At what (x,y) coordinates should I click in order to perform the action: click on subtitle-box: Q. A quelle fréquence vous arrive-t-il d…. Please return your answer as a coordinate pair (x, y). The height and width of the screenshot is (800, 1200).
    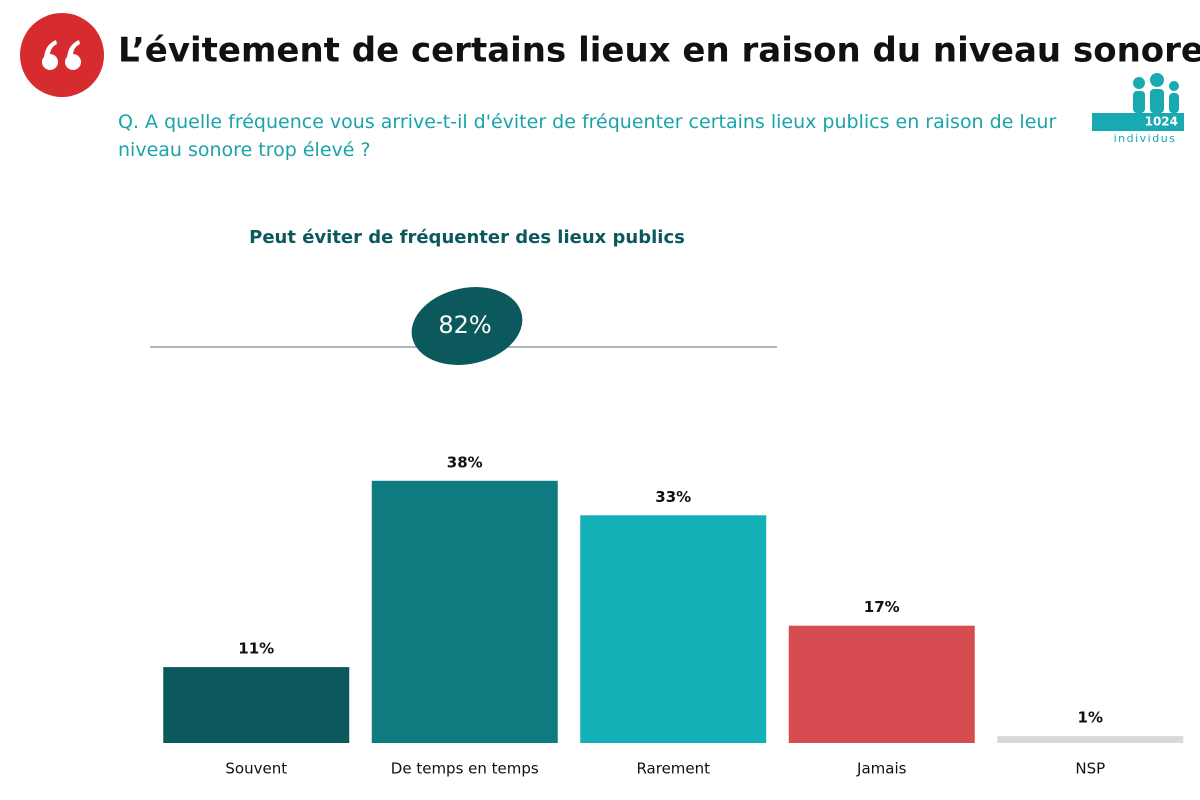
    Looking at the image, I should click on (587, 136).